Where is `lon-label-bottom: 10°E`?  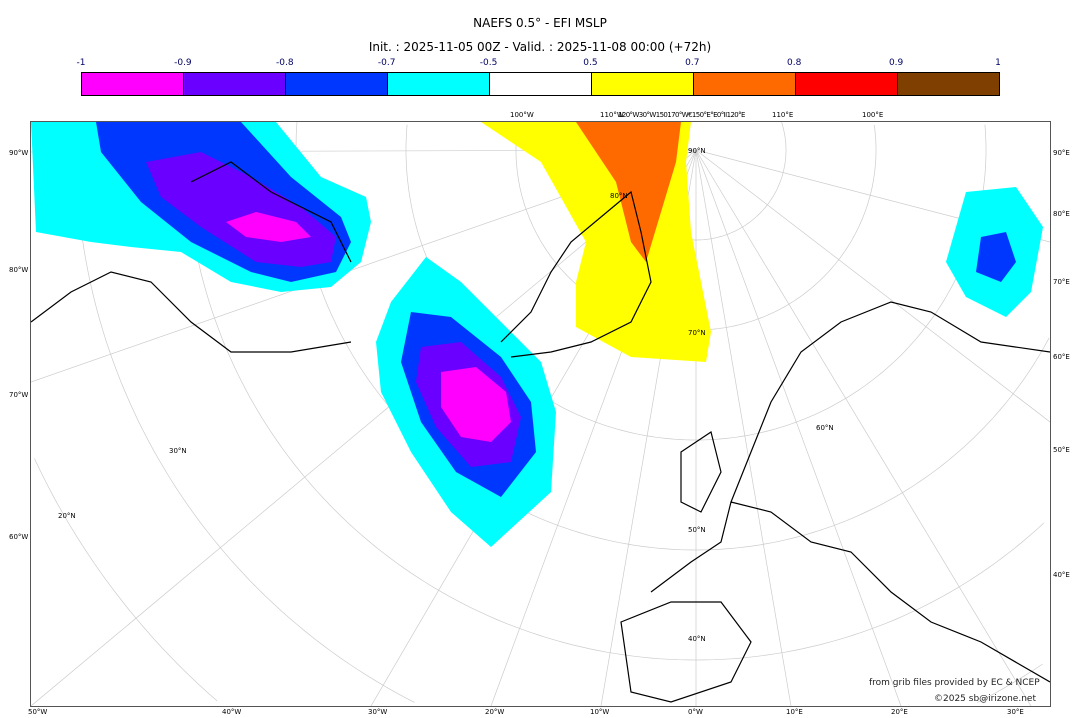
lon-label-bottom: 10°E is located at coordinates (794, 712).